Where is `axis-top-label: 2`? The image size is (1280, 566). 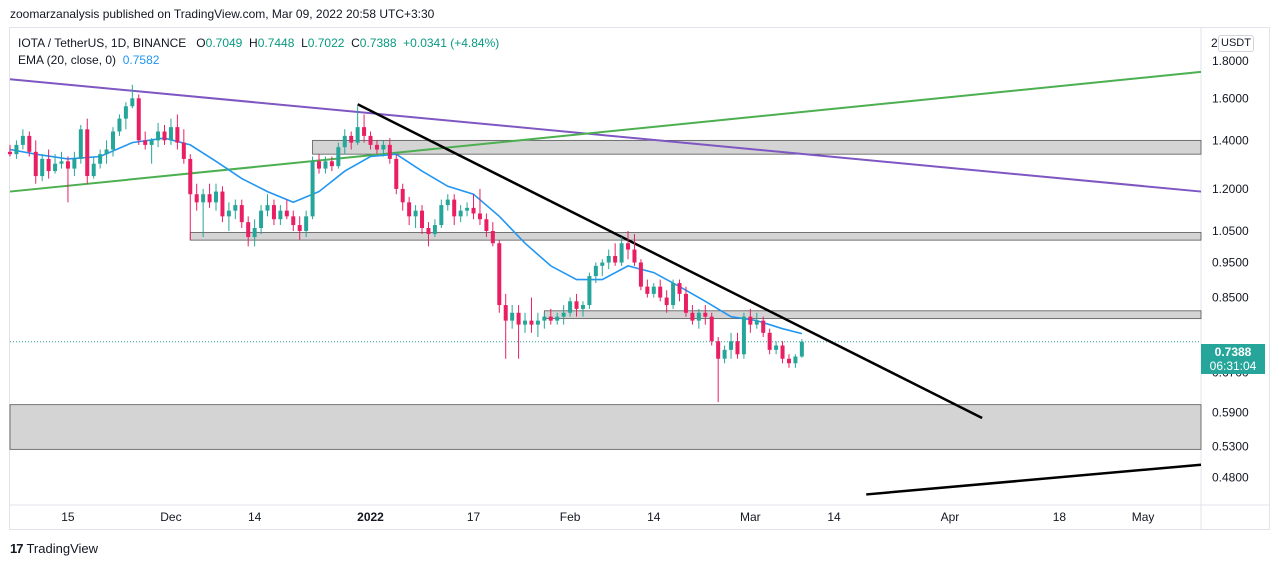 axis-top-label: 2 is located at coordinates (1214, 43).